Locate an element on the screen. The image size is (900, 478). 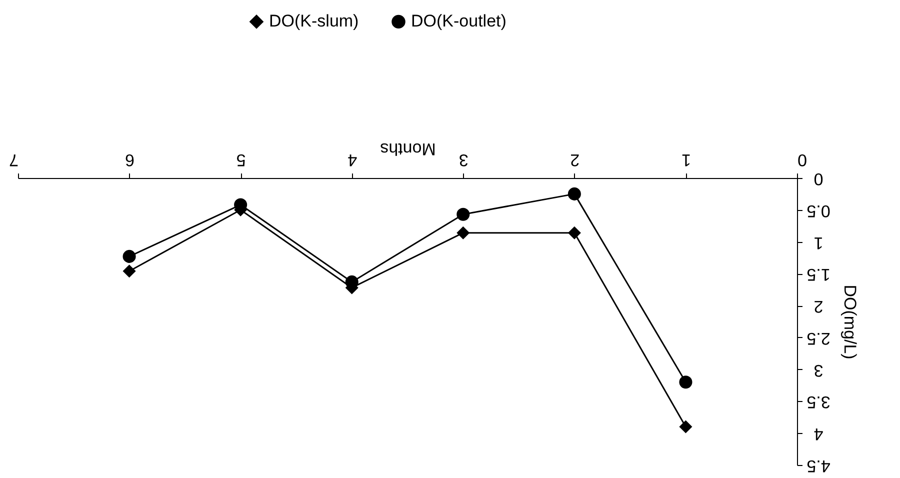
x-tick-label: 2 is located at coordinates (575, 160).